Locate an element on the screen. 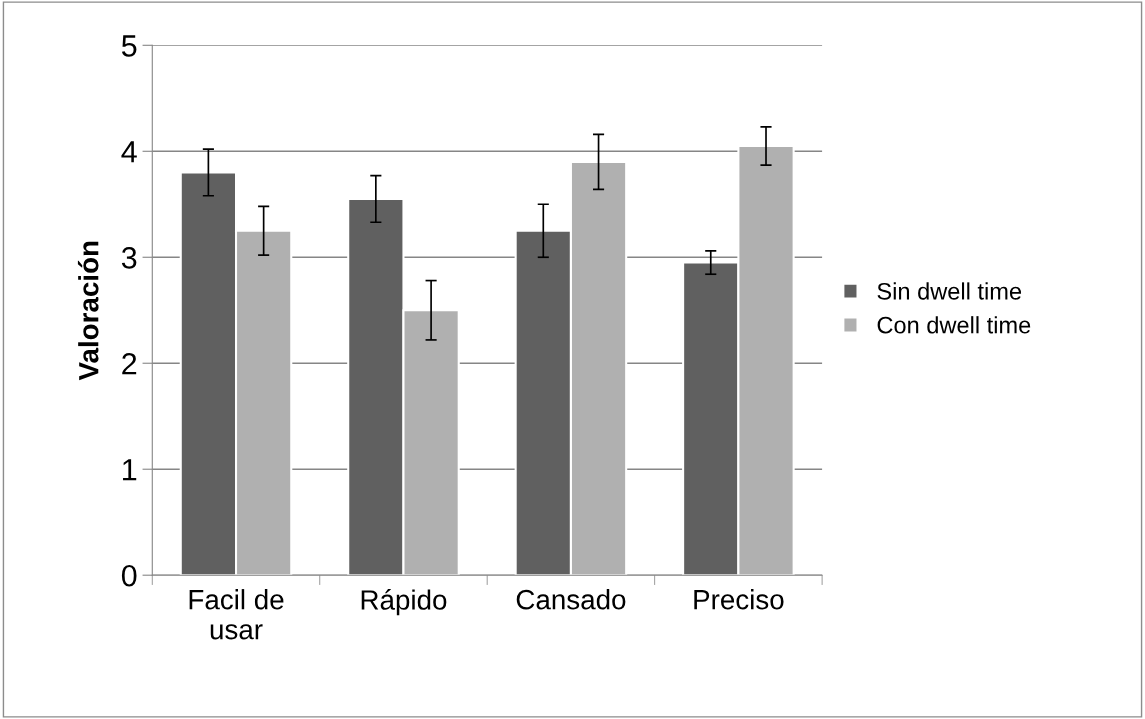 The image size is (1145, 719). x-tick-label: Cansado is located at coordinates (571, 599).